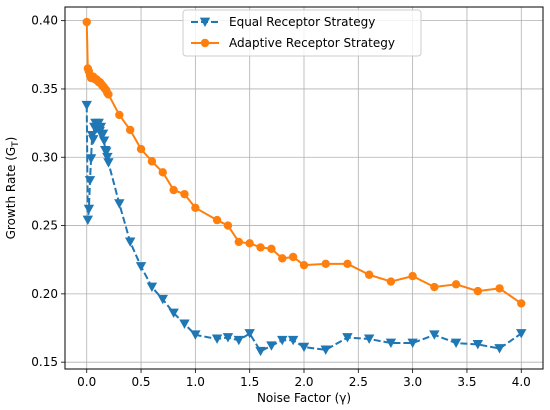 The width and height of the screenshot is (550, 410). What do you see at coordinates (195, 382) in the screenshot?
I see `x-tick-label: 1.0` at bounding box center [195, 382].